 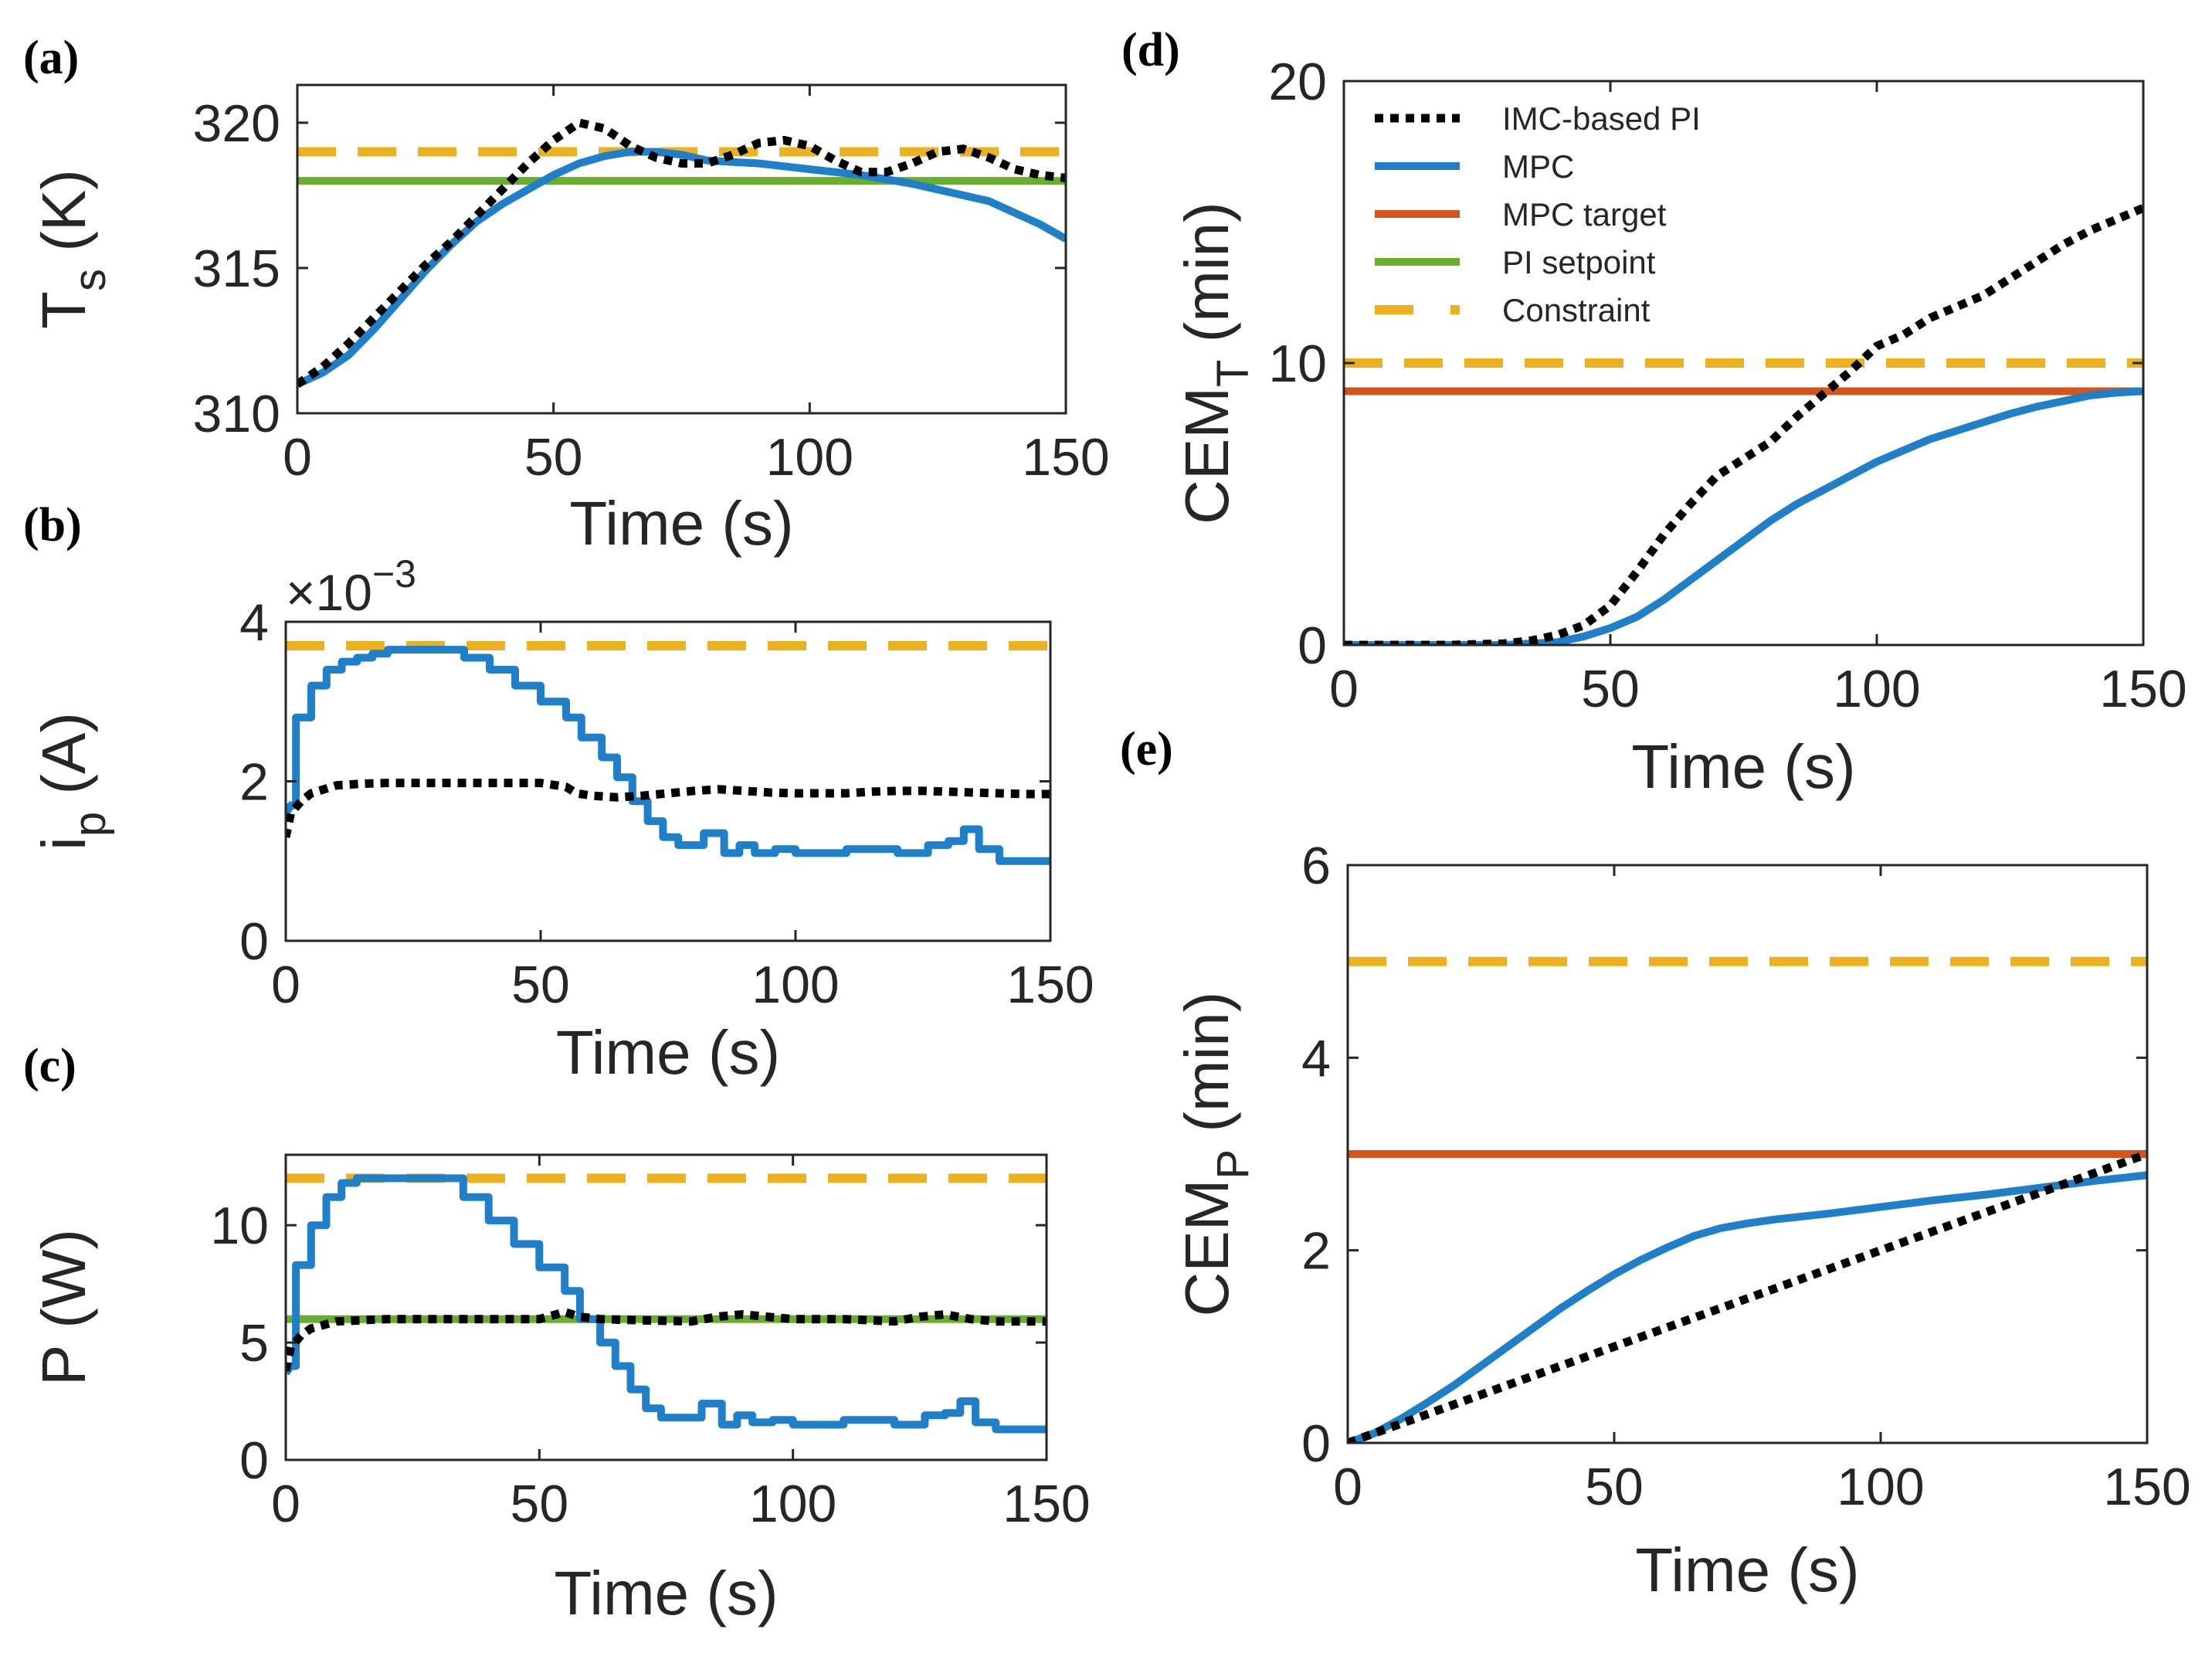 I want to click on y-tick-label: 6, so click(x=1316, y=866).